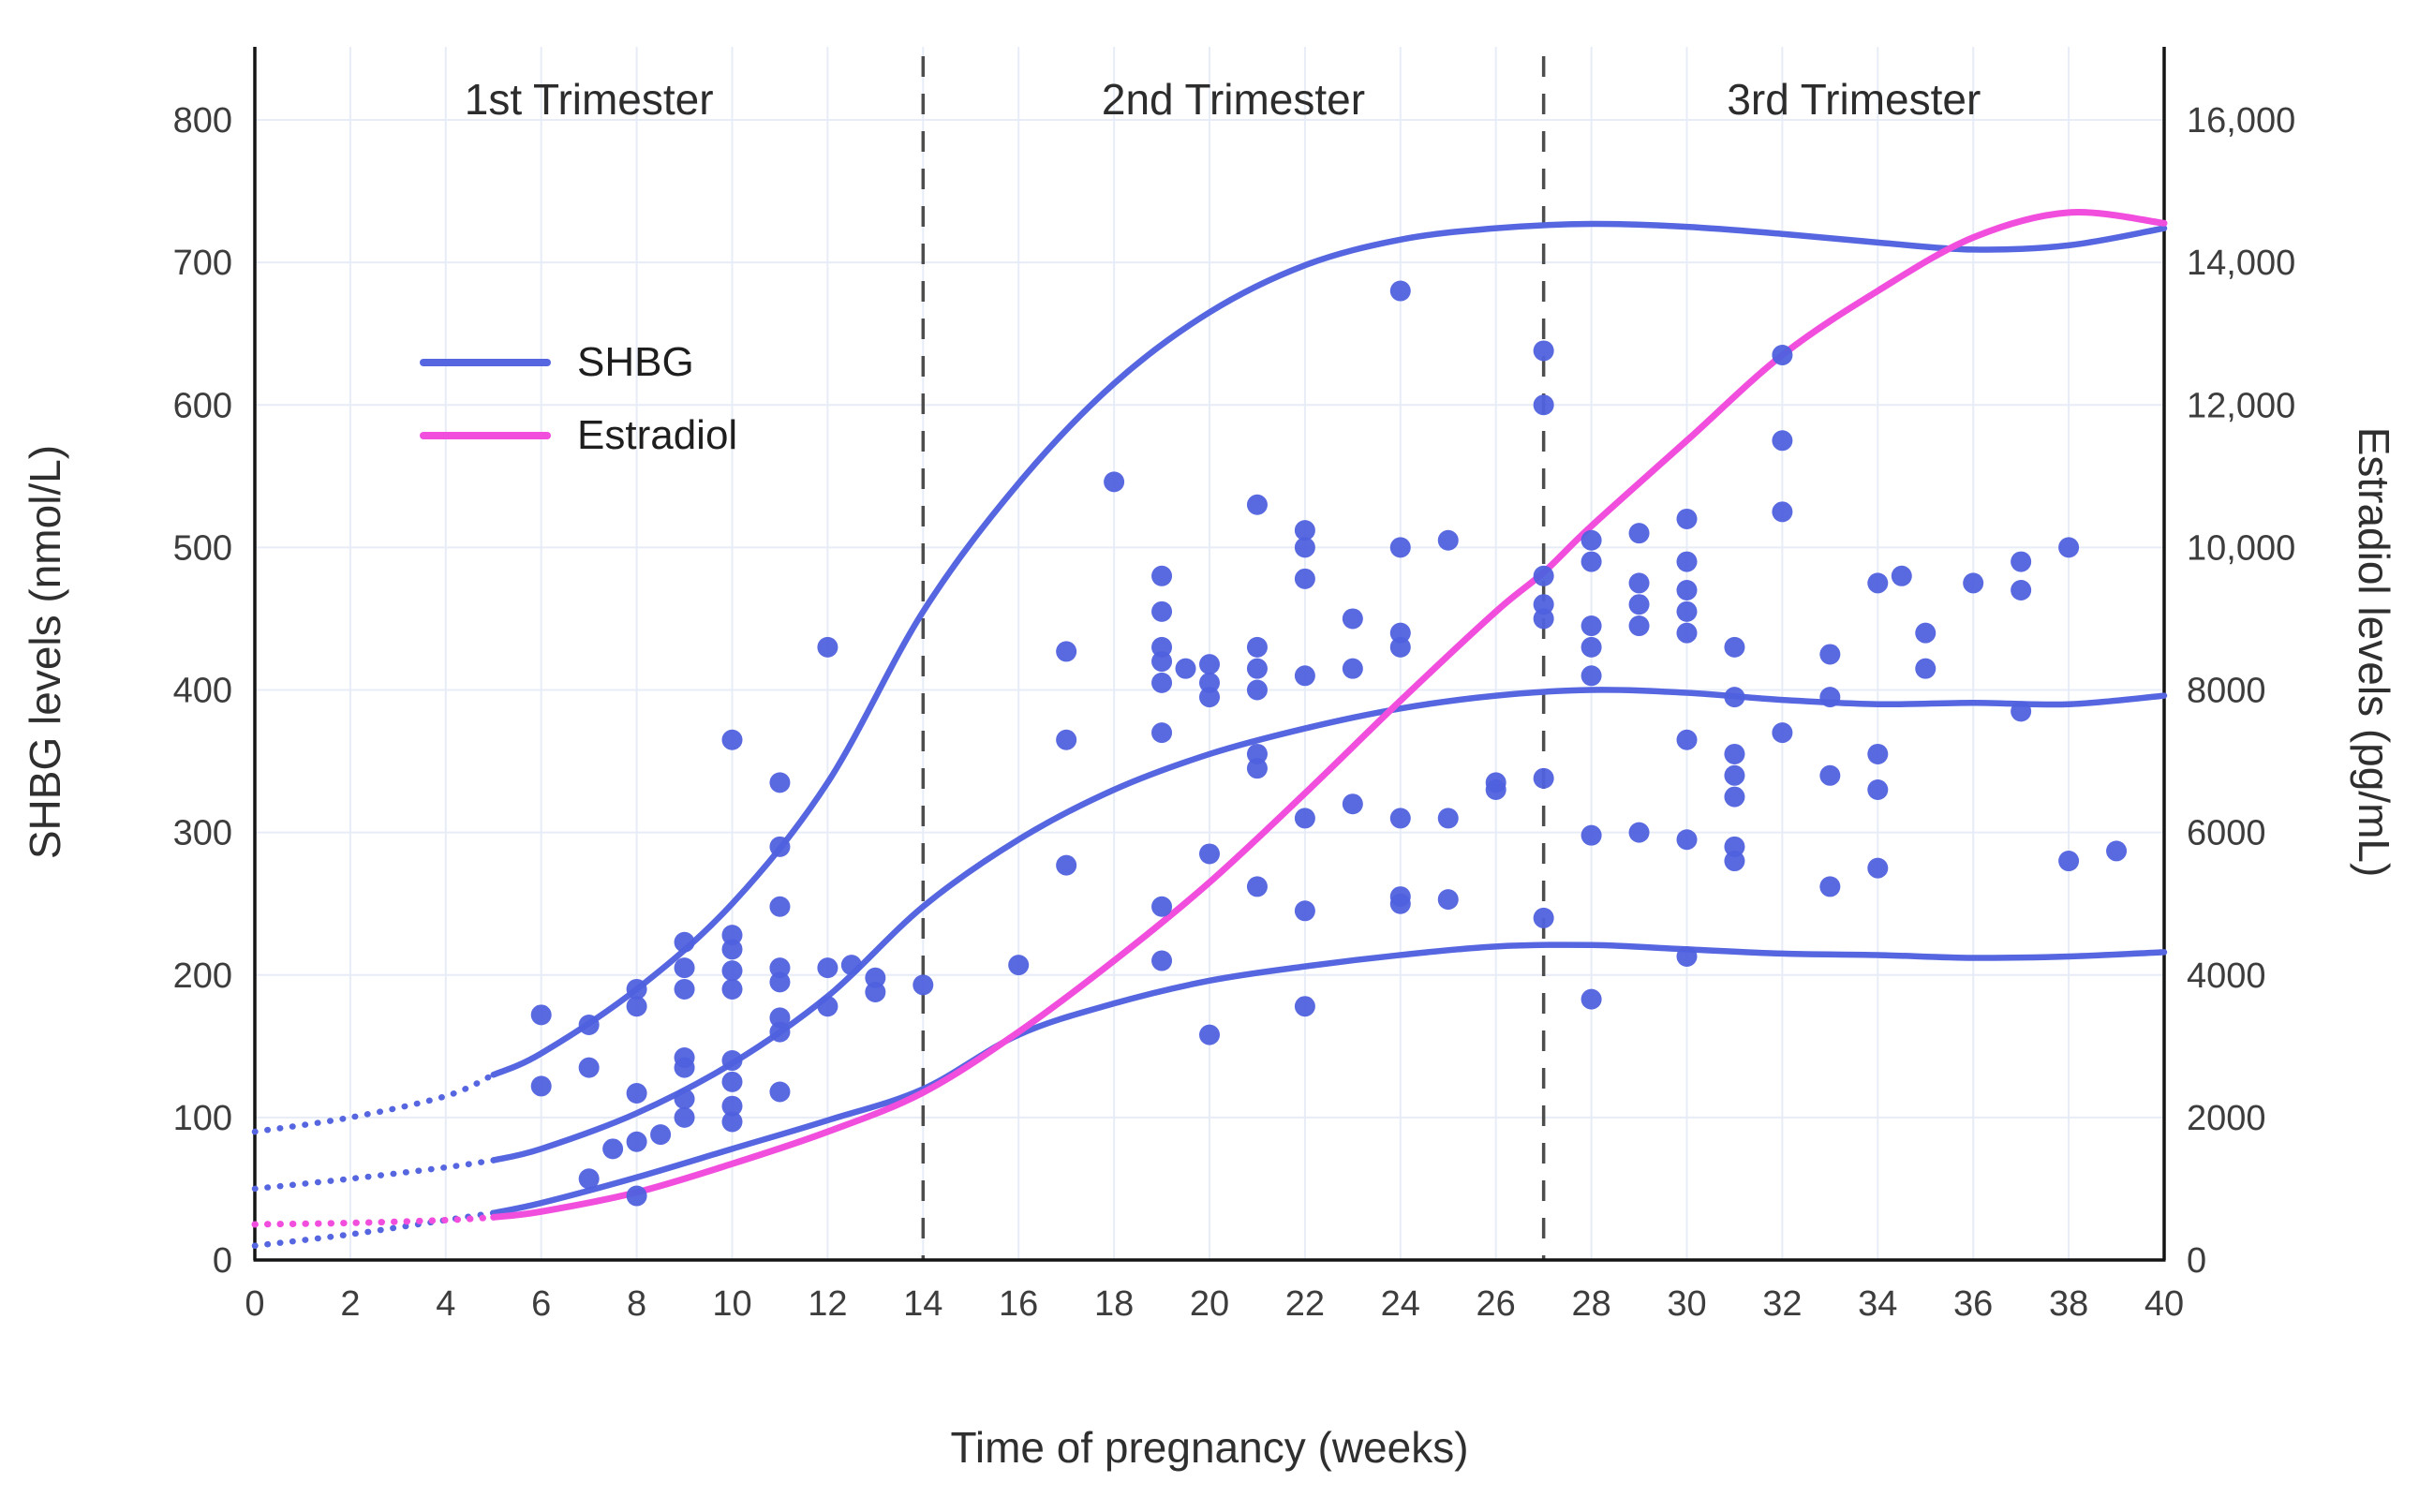 This screenshot has width=2419, height=1512. I want to click on x-tick-label: 2, so click(350, 1304).